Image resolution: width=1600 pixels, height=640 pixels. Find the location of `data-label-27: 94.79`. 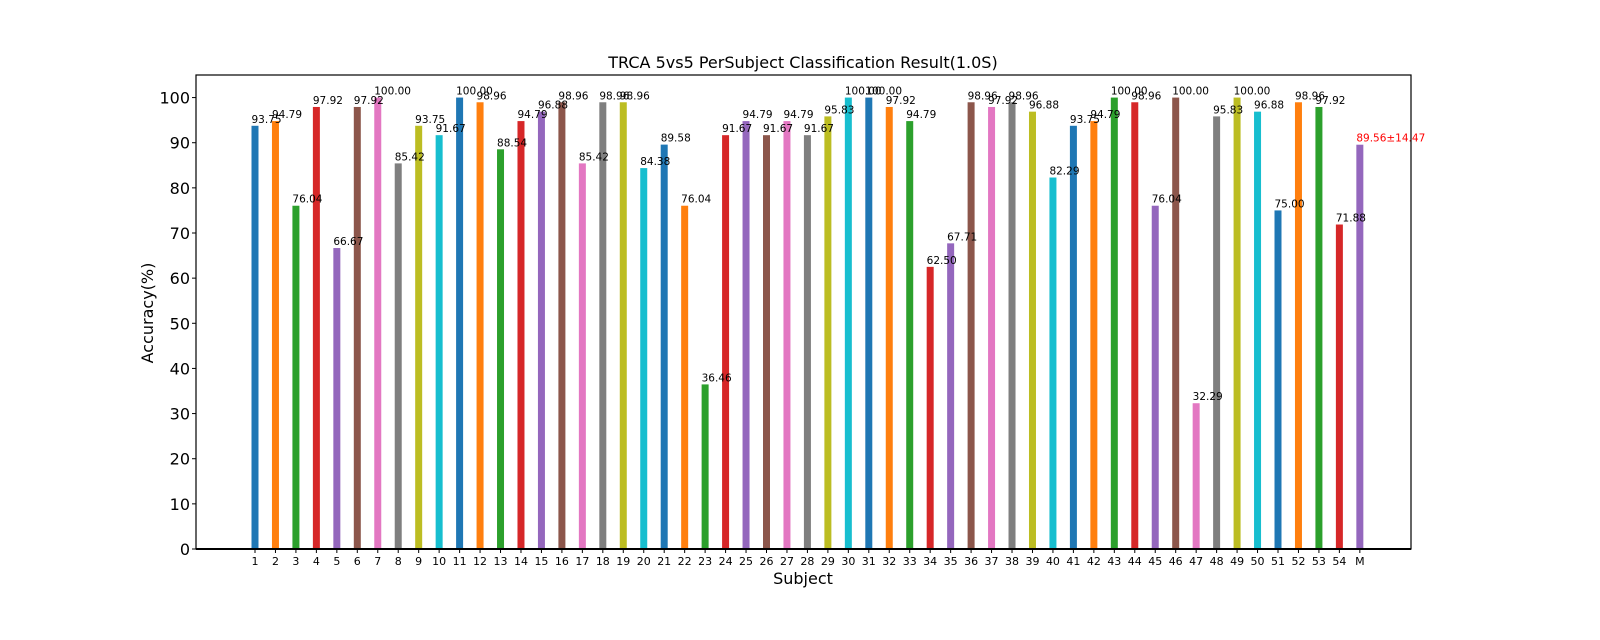

data-label-27: 94.79 is located at coordinates (798, 115).